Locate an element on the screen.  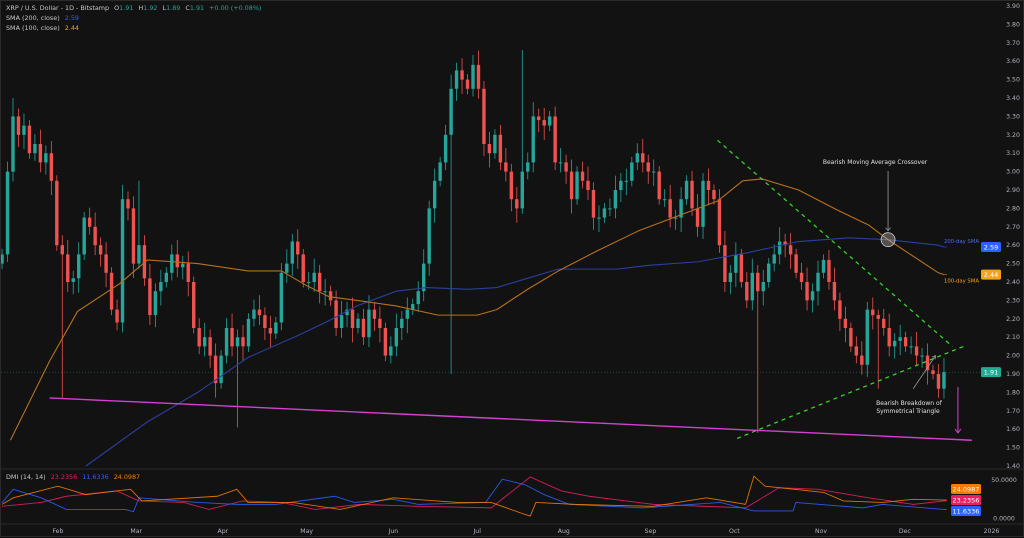
sma200-legend: SMA (200, close) 2.59 is located at coordinates (42, 18).